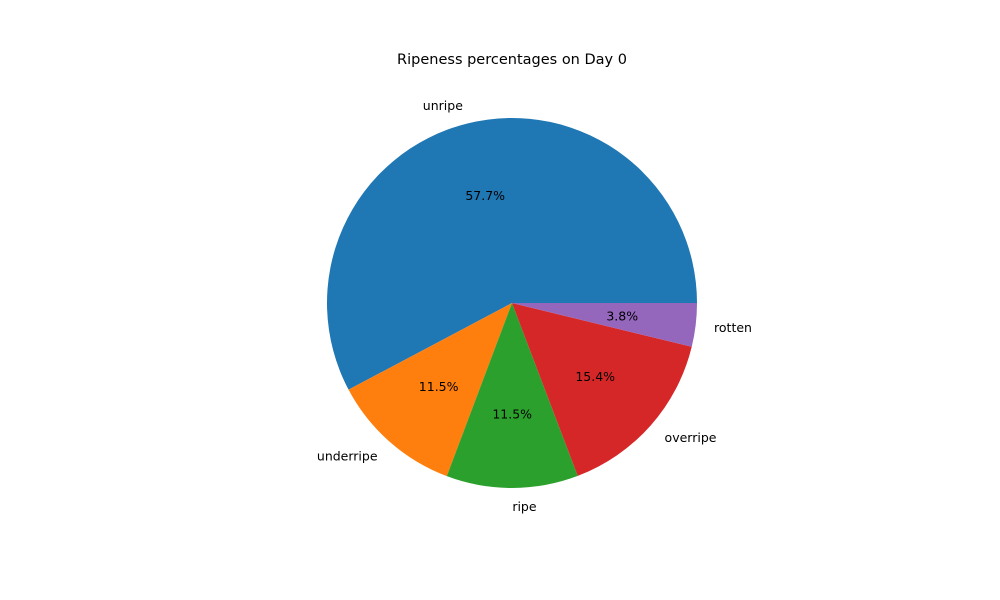 This screenshot has height=600, width=1000. I want to click on pie-slice-overripe, so click(602, 389).